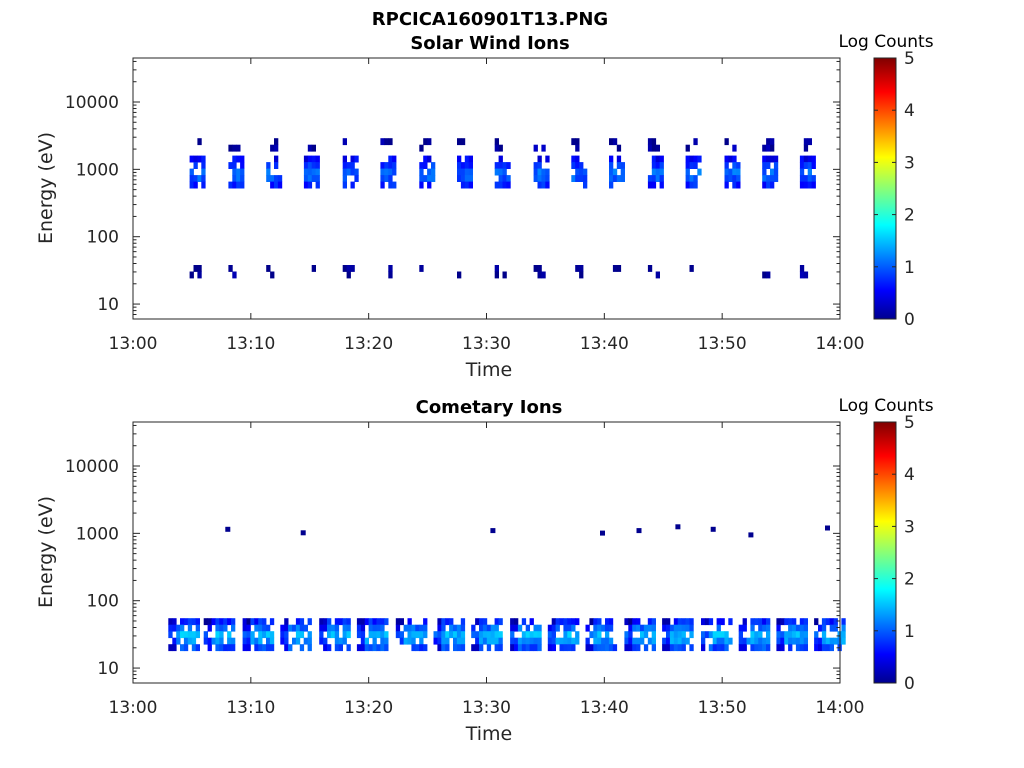 This screenshot has width=1024, height=768. I want to click on x-tick-label: 13:20, so click(368, 708).